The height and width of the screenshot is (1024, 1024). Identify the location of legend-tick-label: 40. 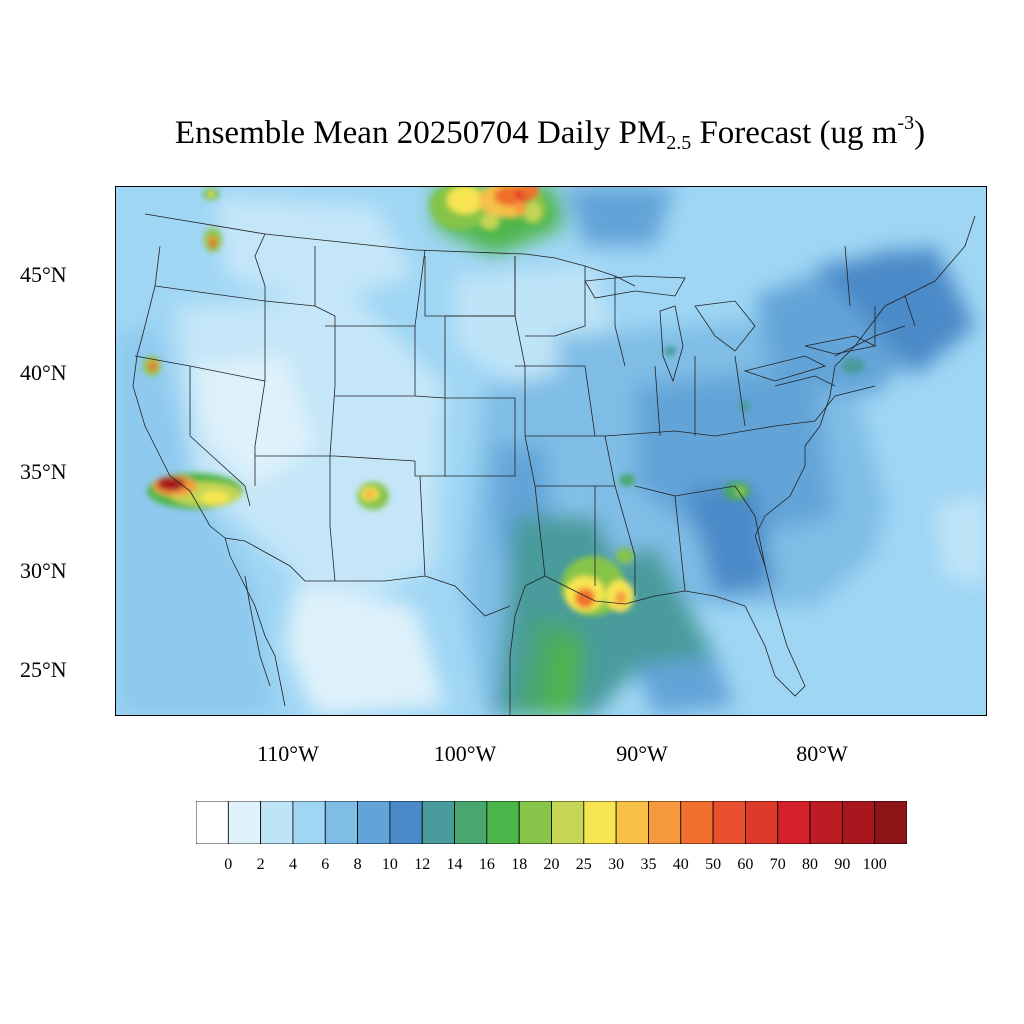
(680, 864).